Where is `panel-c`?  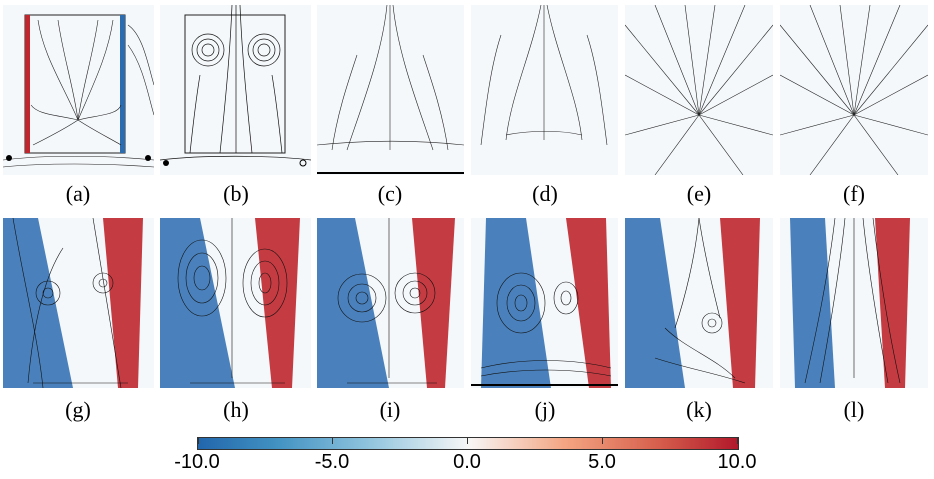 panel-c is located at coordinates (390, 90).